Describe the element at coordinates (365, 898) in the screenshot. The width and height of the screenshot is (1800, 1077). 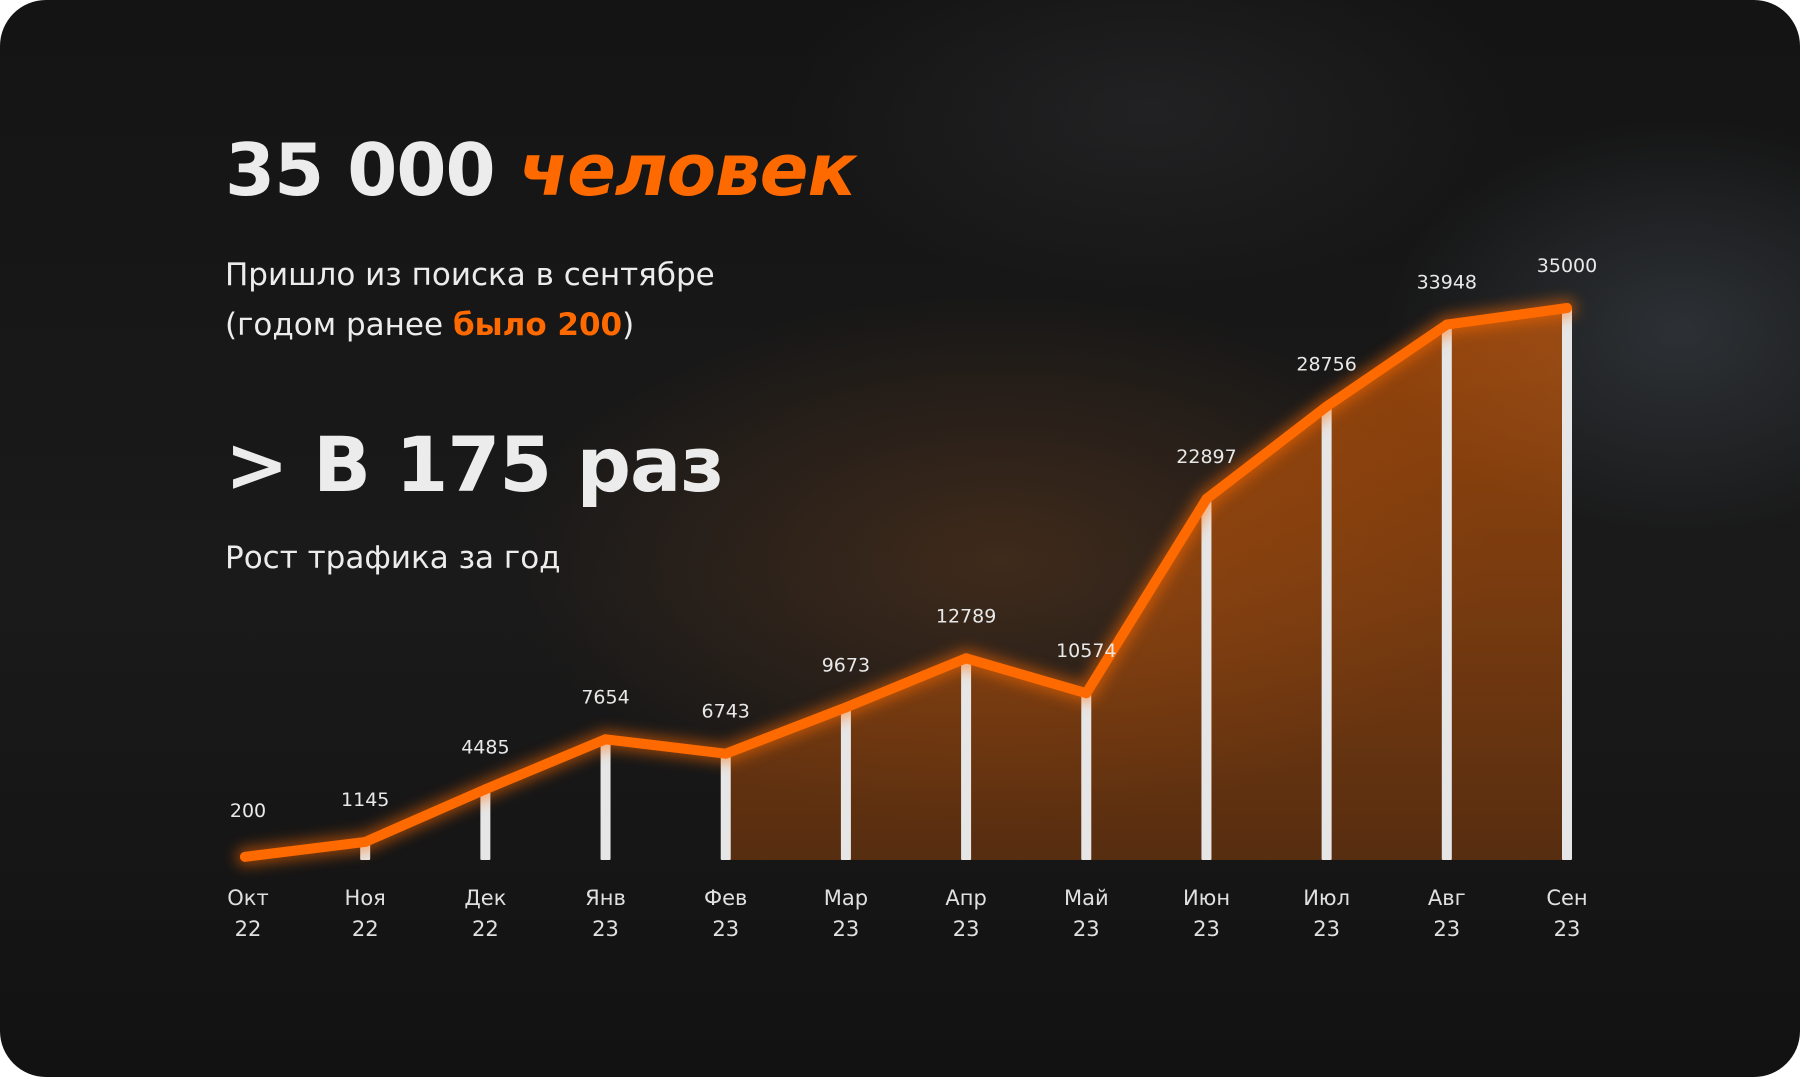
I see `x-tick-month: Ноя` at that location.